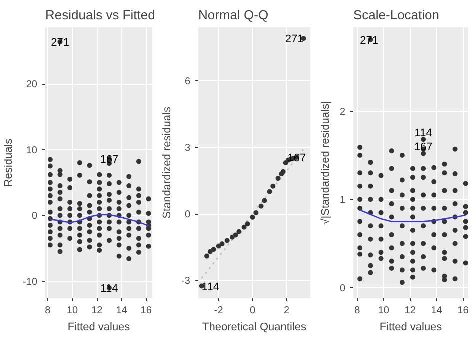 The width and height of the screenshot is (474, 338). I want to click on y-tick-label: 1, so click(343, 200).